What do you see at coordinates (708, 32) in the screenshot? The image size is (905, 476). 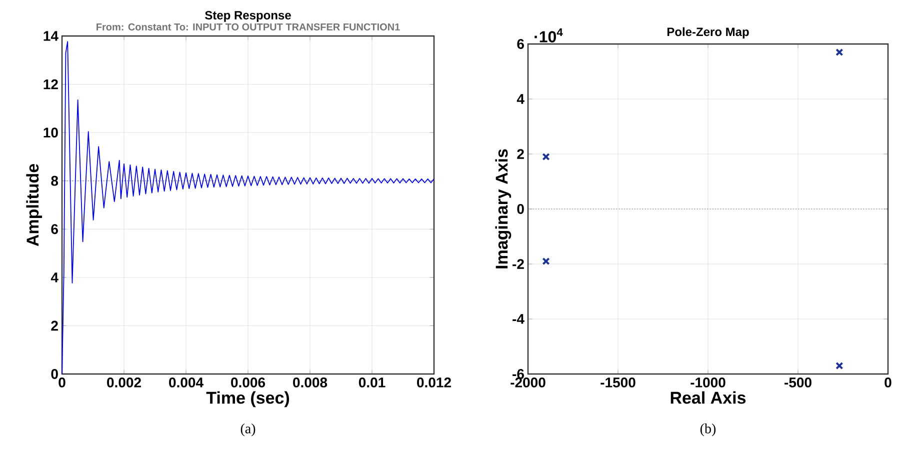 I see `chart-title: Pole-Zero Map` at bounding box center [708, 32].